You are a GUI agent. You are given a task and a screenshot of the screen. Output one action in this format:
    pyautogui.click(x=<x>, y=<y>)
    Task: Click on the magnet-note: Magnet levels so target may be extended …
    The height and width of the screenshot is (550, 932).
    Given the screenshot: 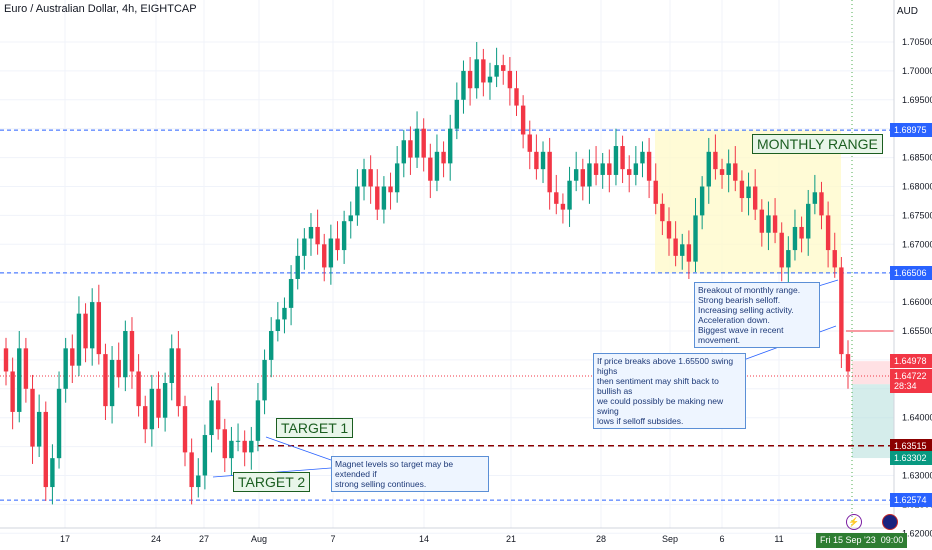 What is the action you would take?
    pyautogui.click(x=410, y=474)
    